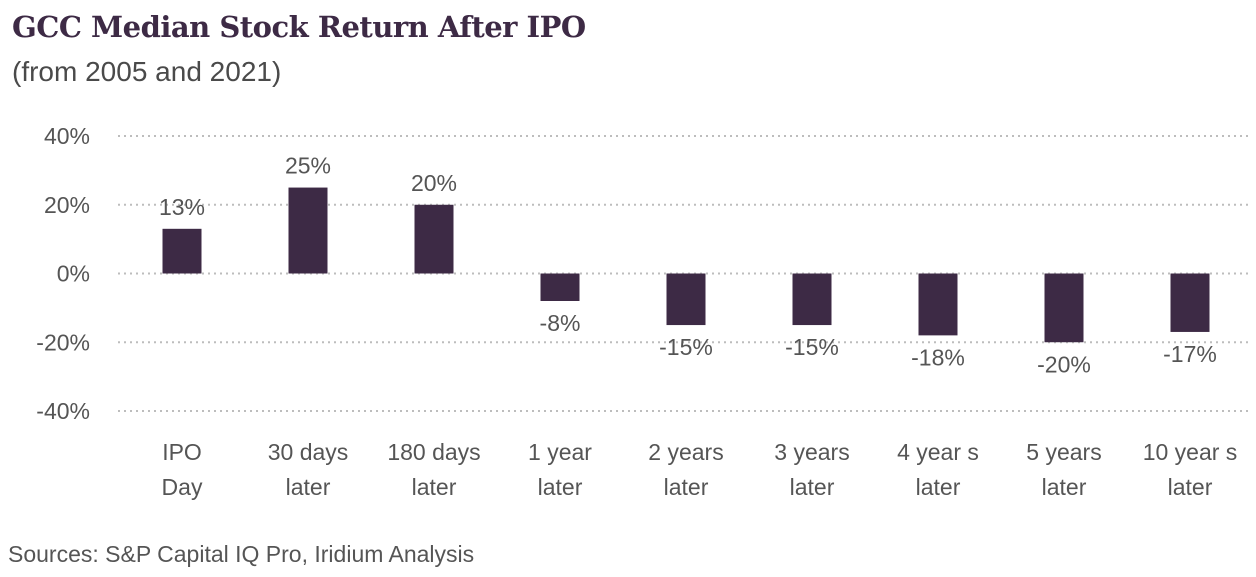 Image resolution: width=1256 pixels, height=577 pixels. What do you see at coordinates (938, 452) in the screenshot?
I see `x-tick-label: 4 year s` at bounding box center [938, 452].